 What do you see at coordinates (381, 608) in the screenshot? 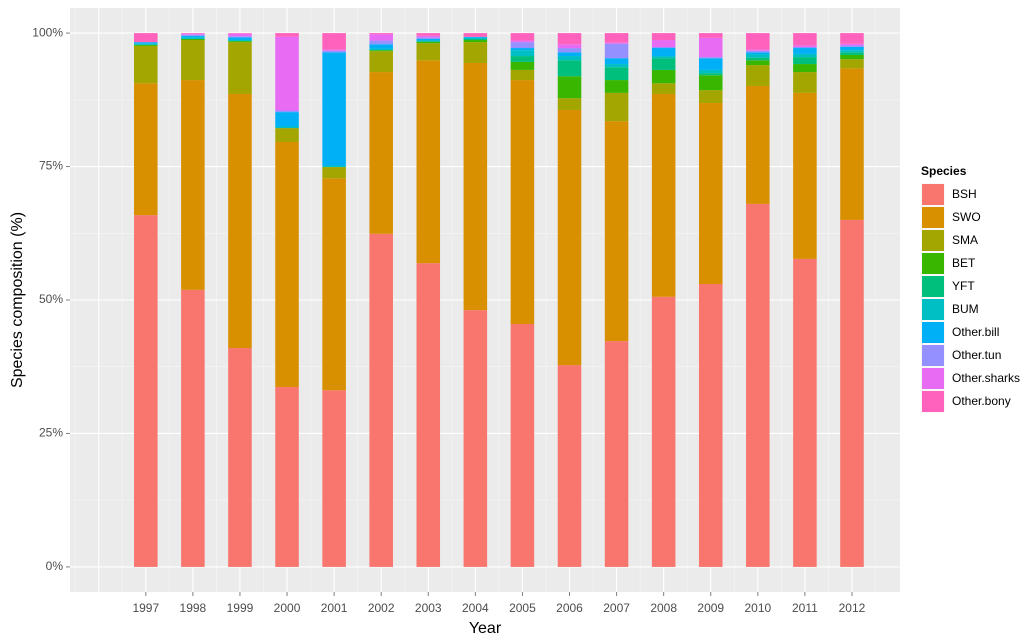
I see `x-tick-label: 2002` at bounding box center [381, 608].